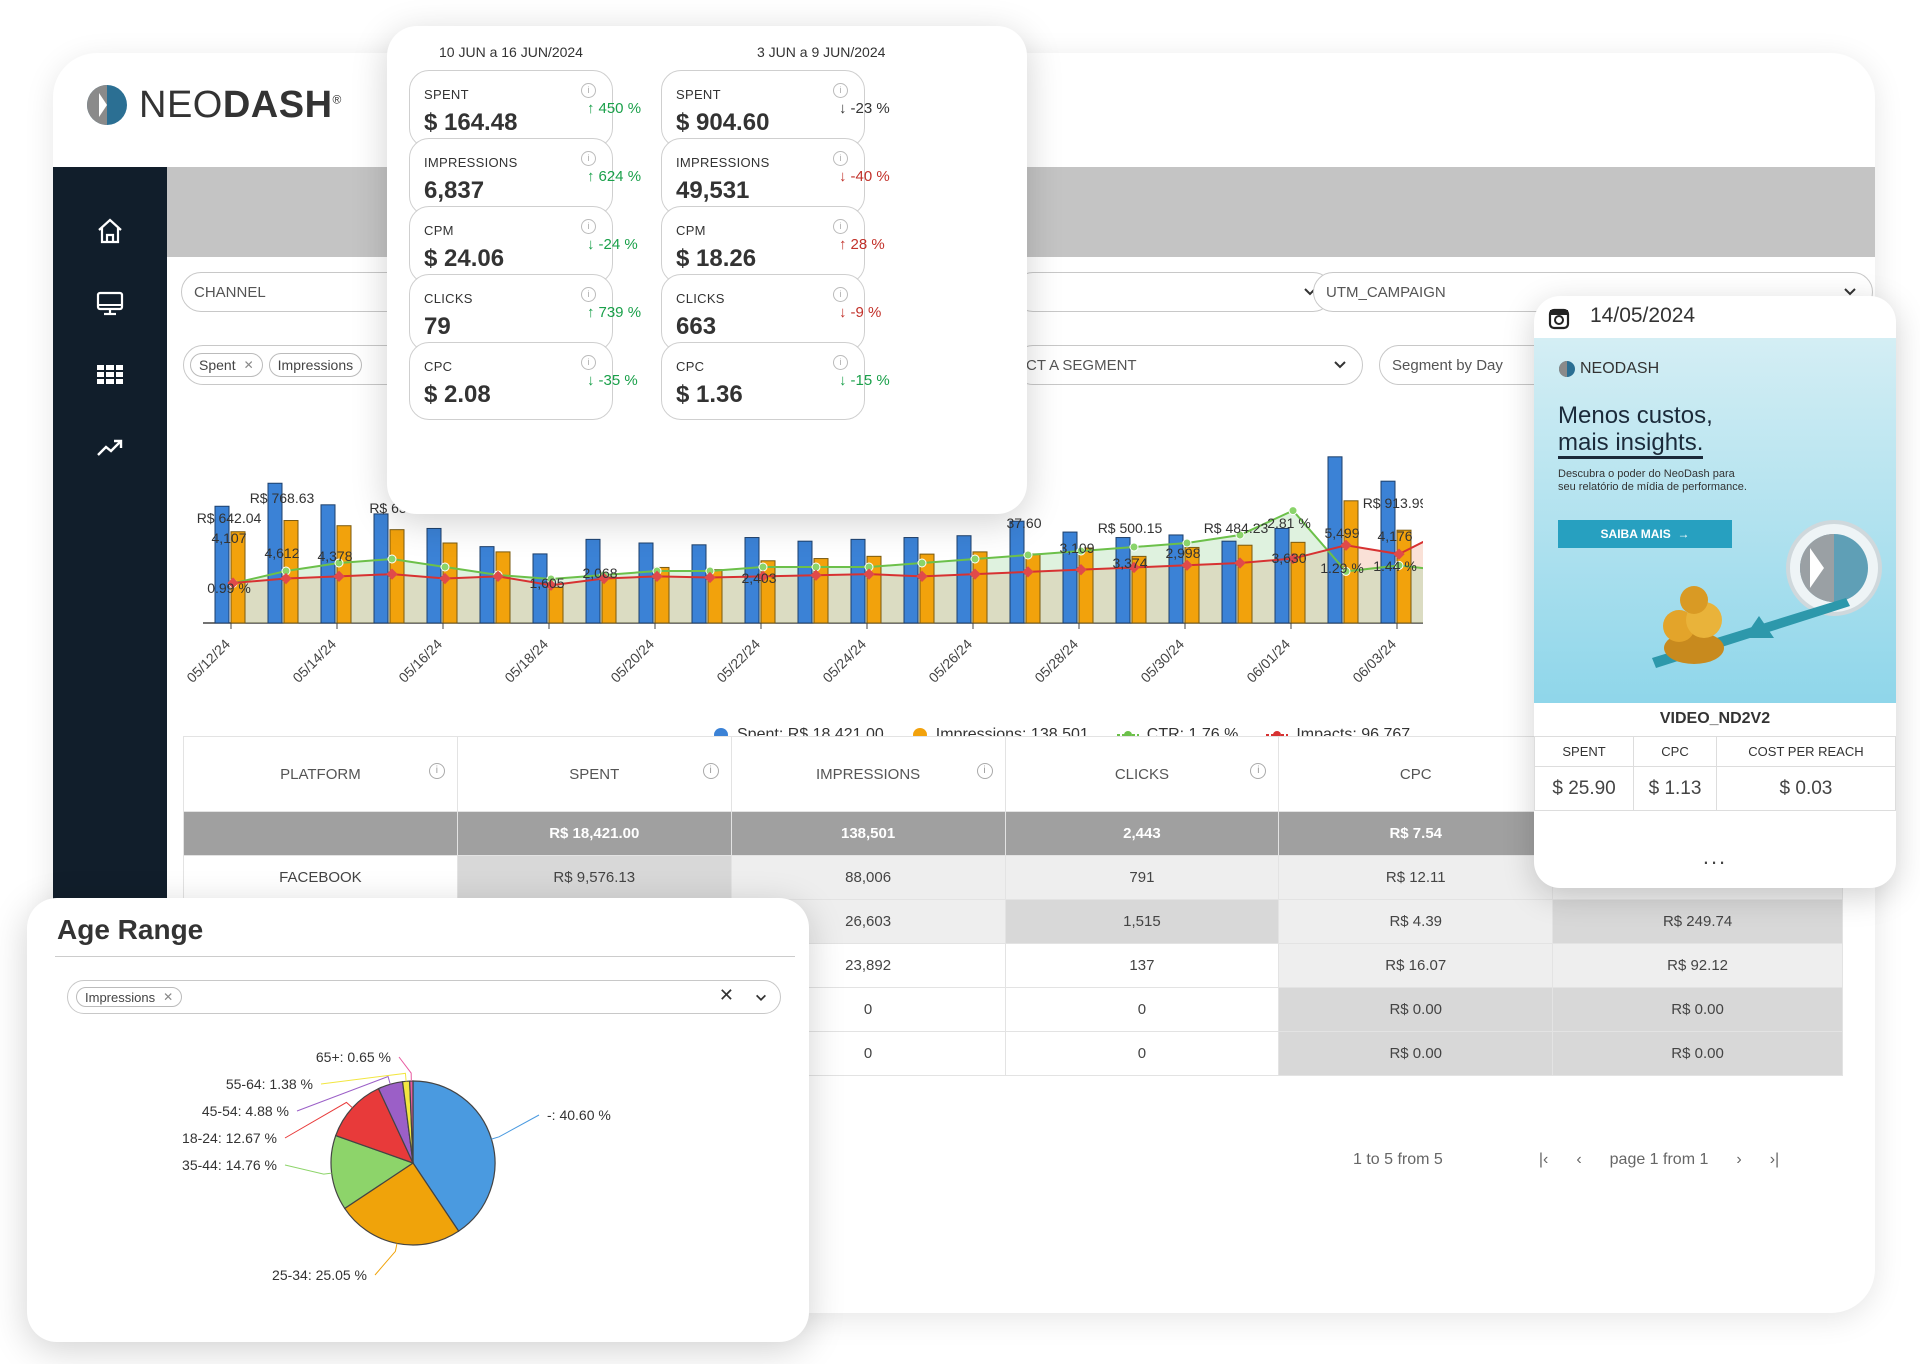 Image resolution: width=1920 pixels, height=1364 pixels. I want to click on current-delta-cpc: ↓ -35 %, so click(612, 380).